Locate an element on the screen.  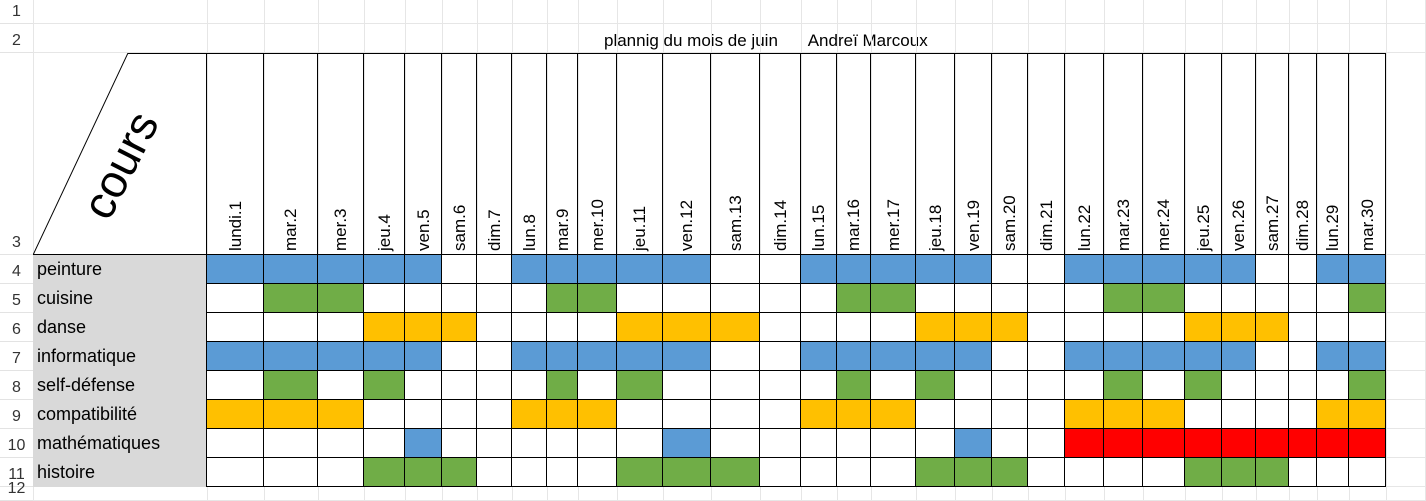
course-label-8: histoire is located at coordinates (120, 472).